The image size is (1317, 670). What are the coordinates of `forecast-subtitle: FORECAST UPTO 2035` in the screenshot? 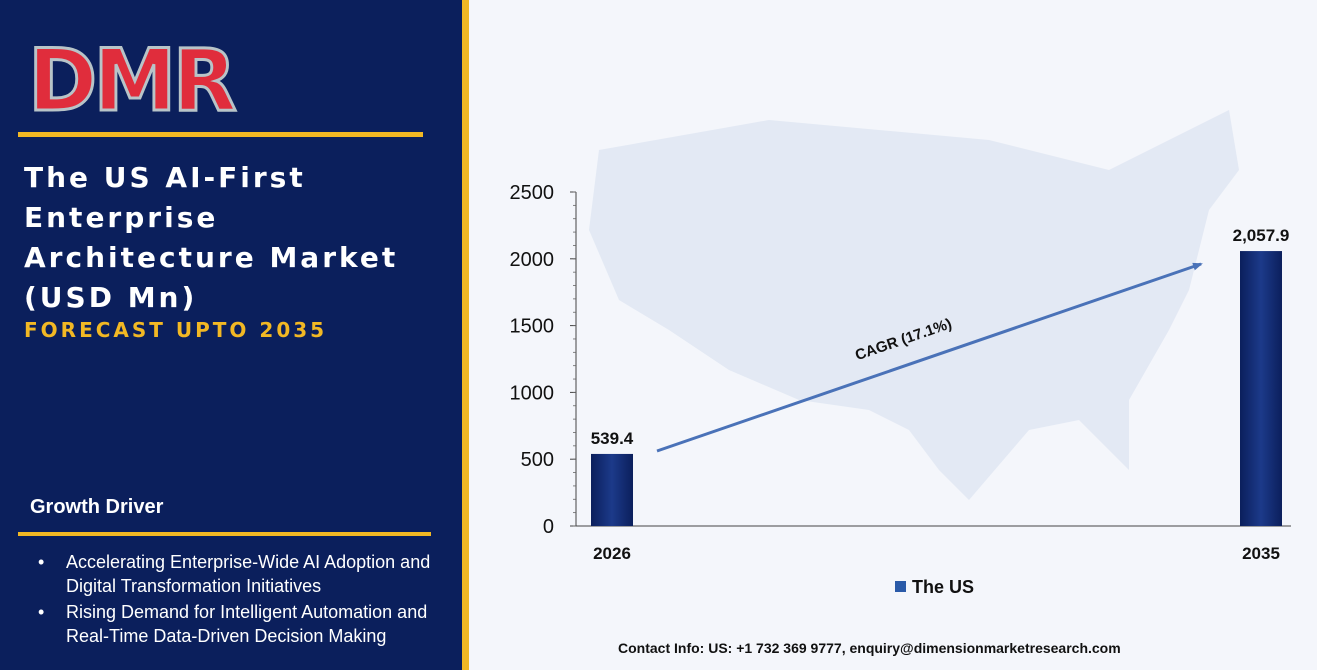 It's located at (176, 330).